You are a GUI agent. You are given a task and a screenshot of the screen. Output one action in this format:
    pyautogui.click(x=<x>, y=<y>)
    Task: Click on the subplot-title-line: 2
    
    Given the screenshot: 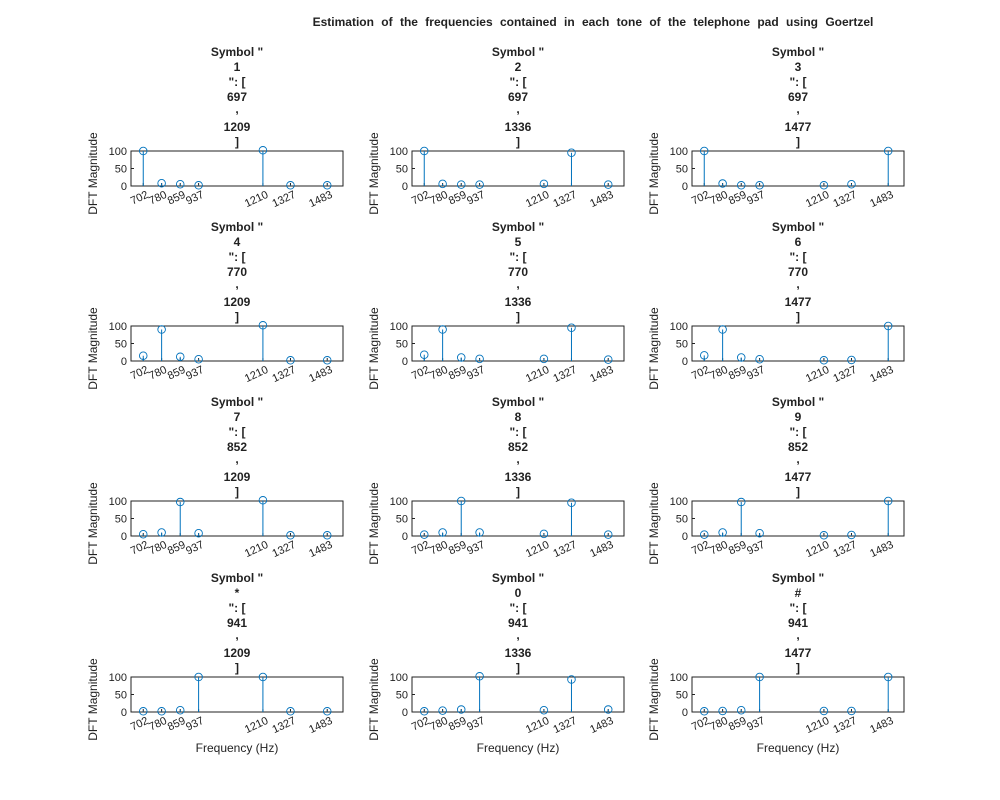 What is the action you would take?
    pyautogui.click(x=518, y=67)
    